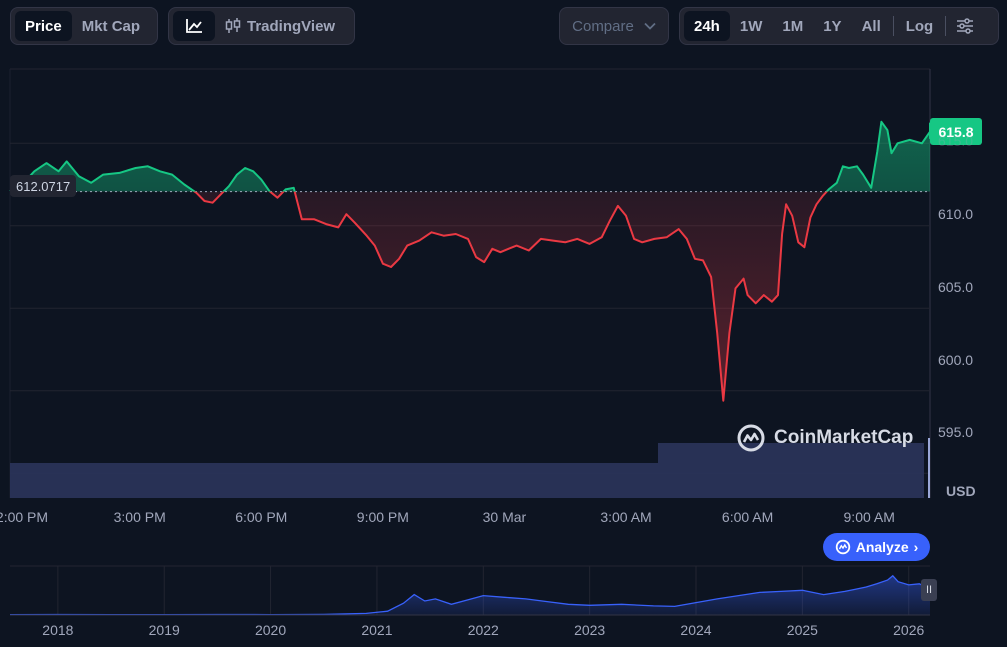 The height and width of the screenshot is (647, 1007). Describe the element at coordinates (139, 517) in the screenshot. I see `x-tick-label: 3:00 PM` at that location.